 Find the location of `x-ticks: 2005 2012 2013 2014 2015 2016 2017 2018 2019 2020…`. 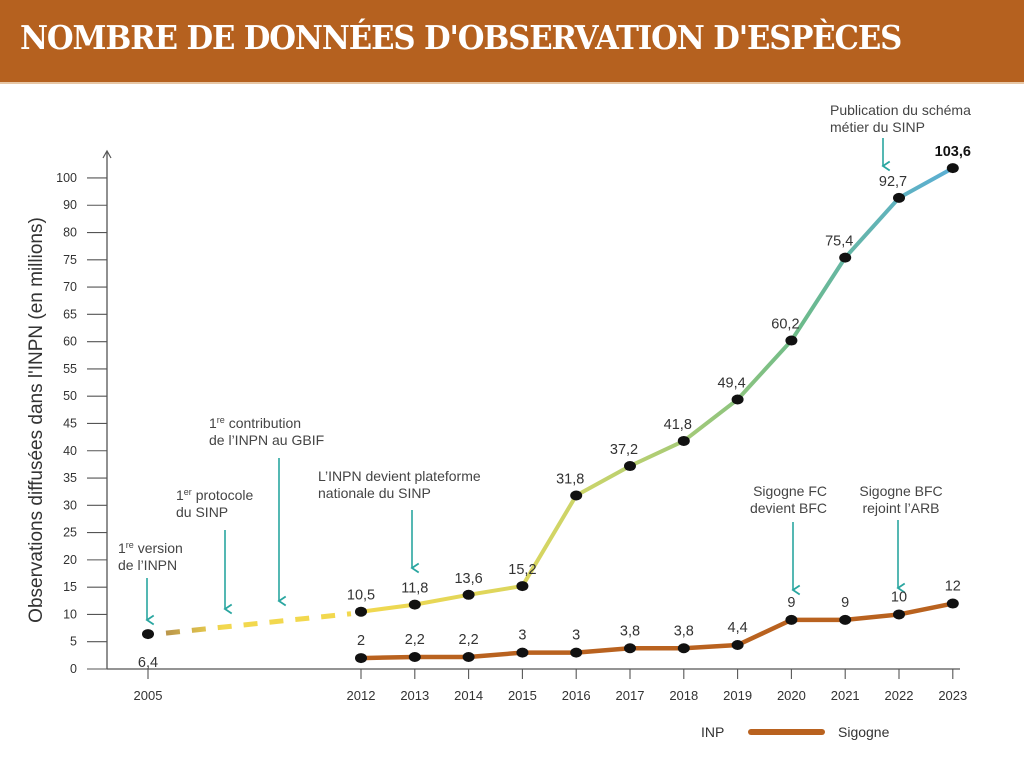

x-ticks: 2005 2012 2013 2014 2015 2016 2017 2018 2019 2020… is located at coordinates (550, 686).